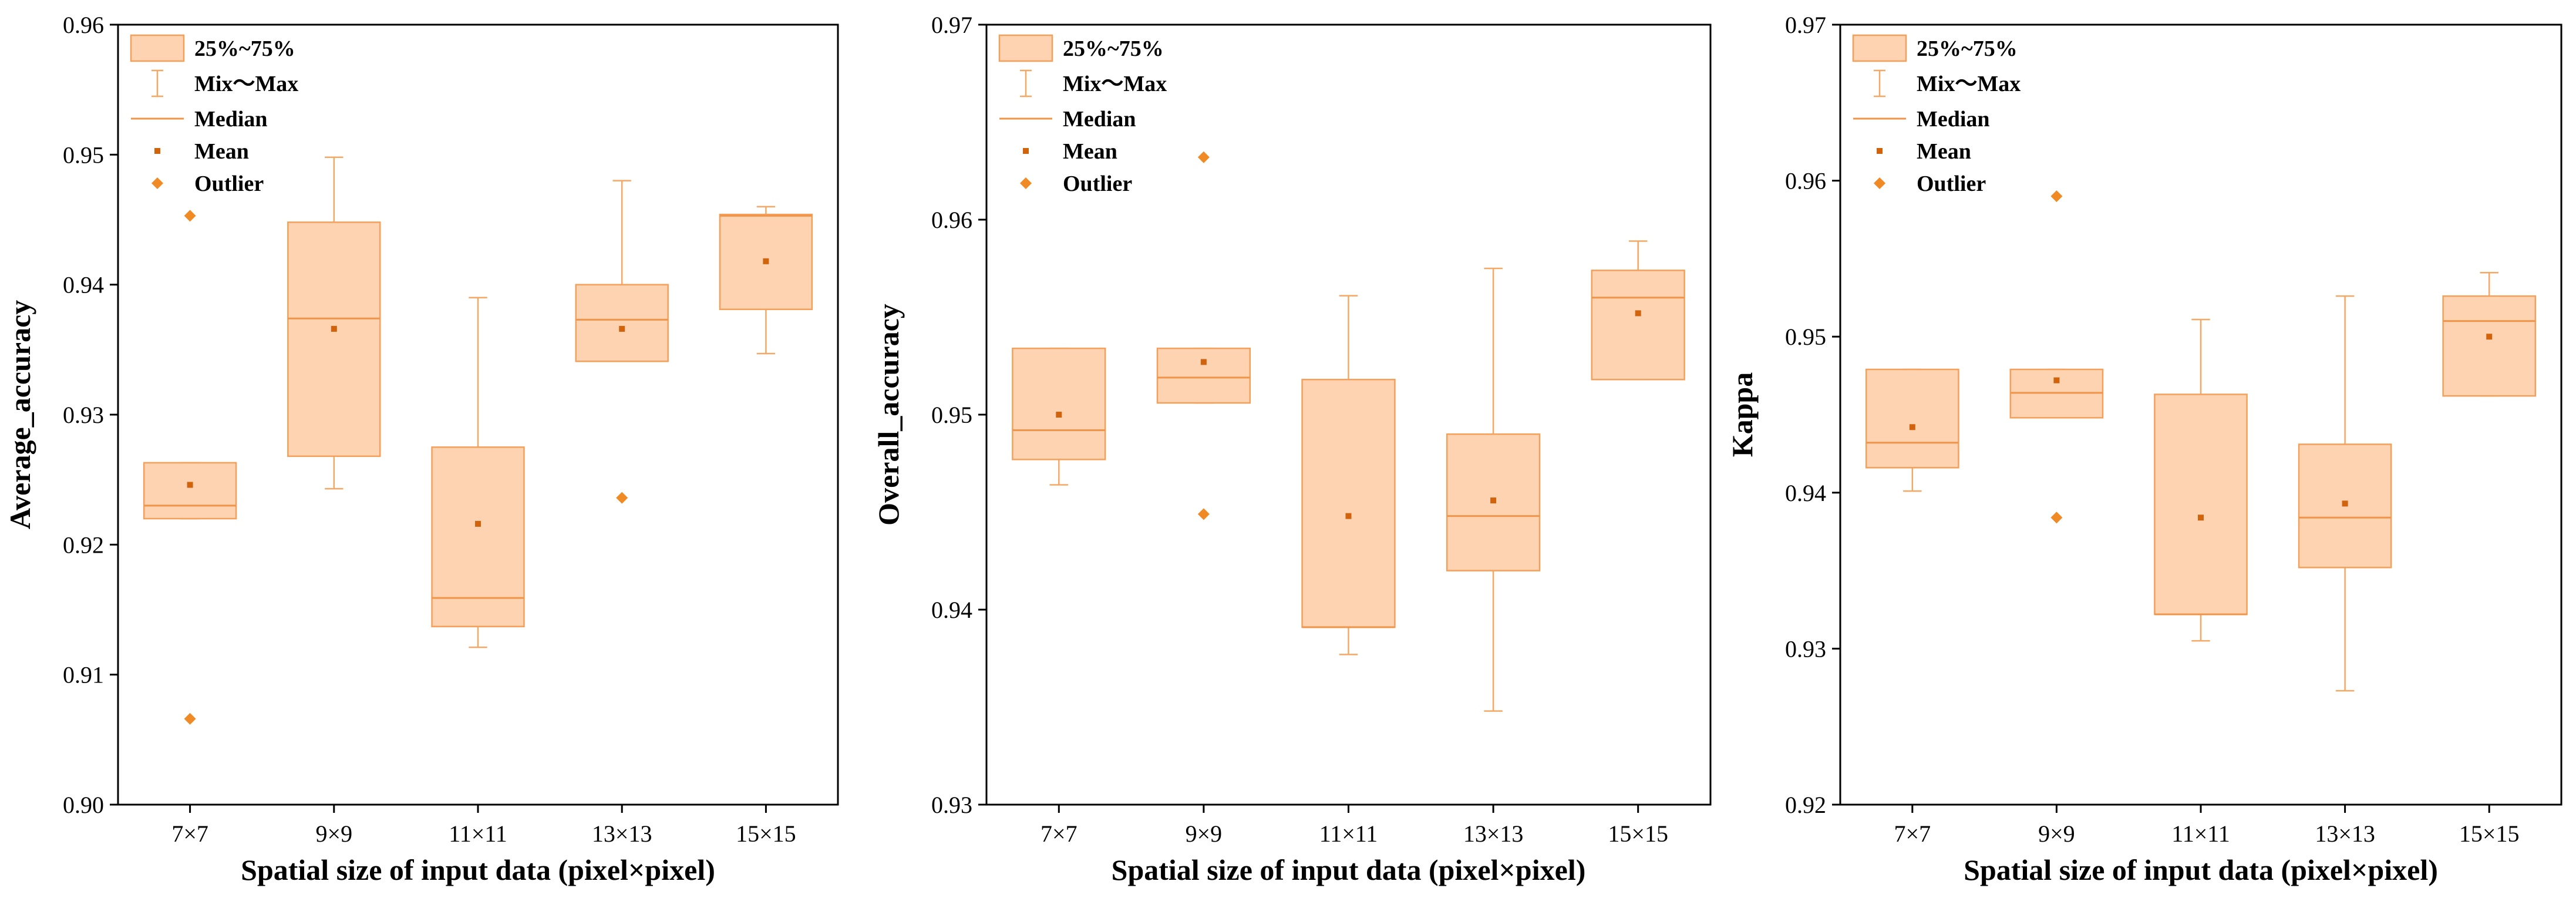 Image resolution: width=2576 pixels, height=908 pixels. I want to click on y-axis-title: Overall_accuracy, so click(888, 415).